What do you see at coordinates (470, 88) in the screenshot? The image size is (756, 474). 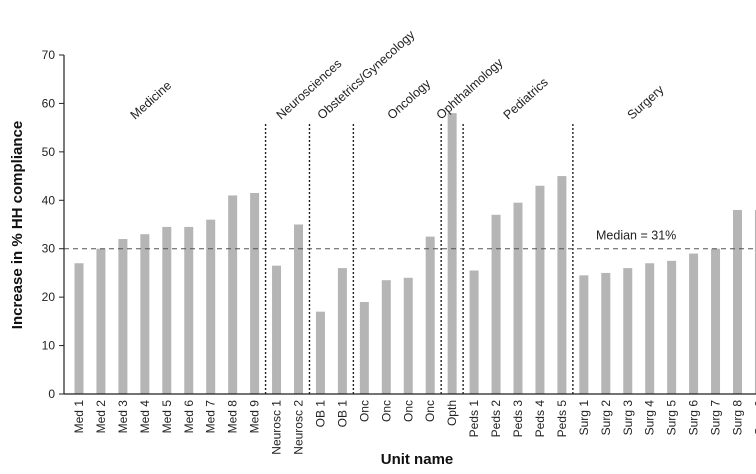 I see `group-label: Ophthalmology` at bounding box center [470, 88].